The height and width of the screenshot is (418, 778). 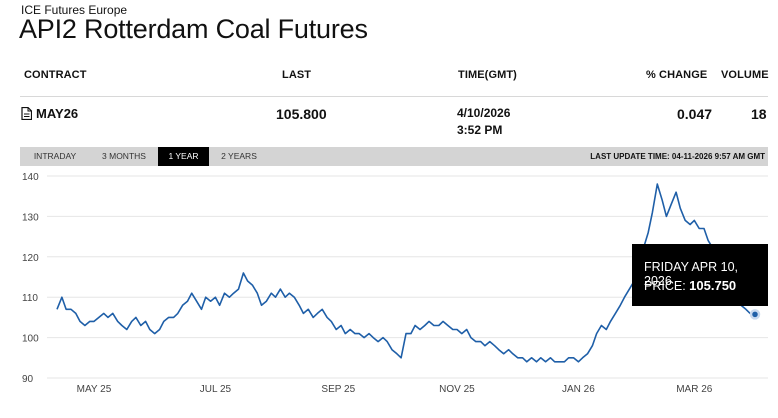 I want to click on x-tick-label: SEP 25, so click(x=338, y=389).